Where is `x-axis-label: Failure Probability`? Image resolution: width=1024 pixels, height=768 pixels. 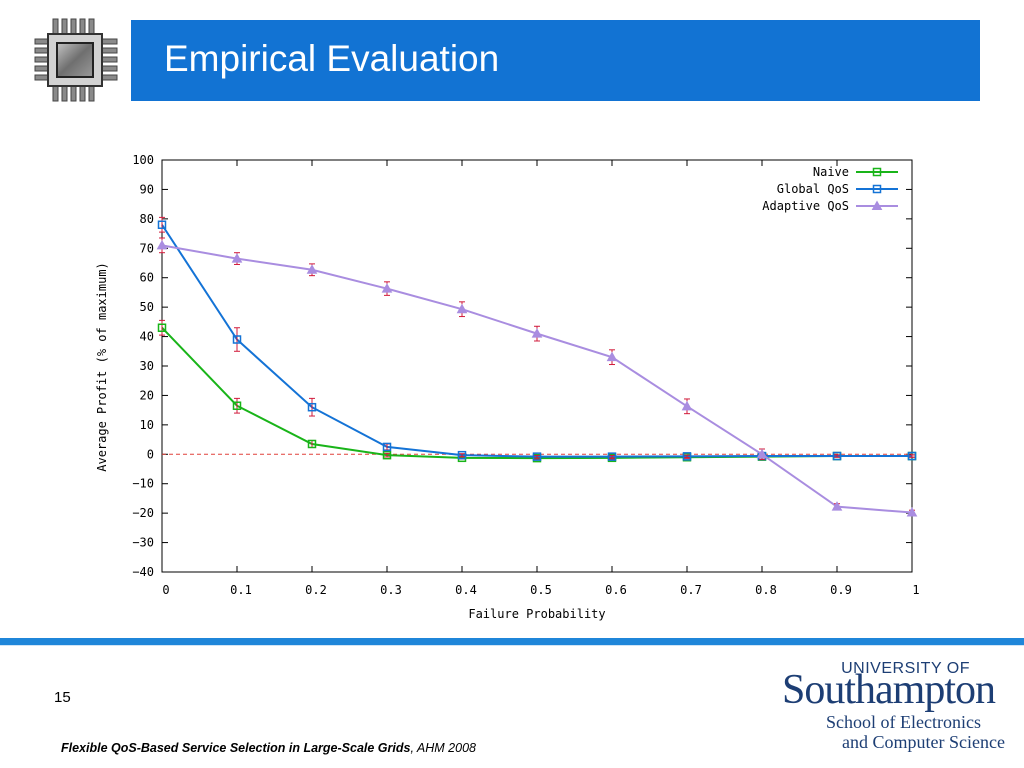 x-axis-label: Failure Probability is located at coordinates (536, 614).